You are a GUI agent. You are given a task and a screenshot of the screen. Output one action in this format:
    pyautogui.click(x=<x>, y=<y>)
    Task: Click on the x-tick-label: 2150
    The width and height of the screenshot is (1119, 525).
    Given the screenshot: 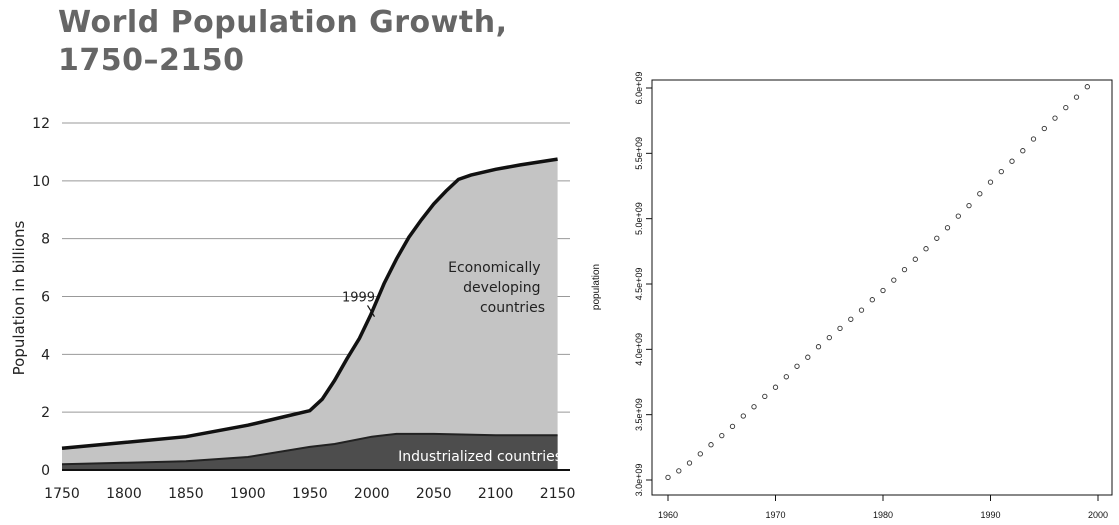 What is the action you would take?
    pyautogui.click(x=558, y=494)
    